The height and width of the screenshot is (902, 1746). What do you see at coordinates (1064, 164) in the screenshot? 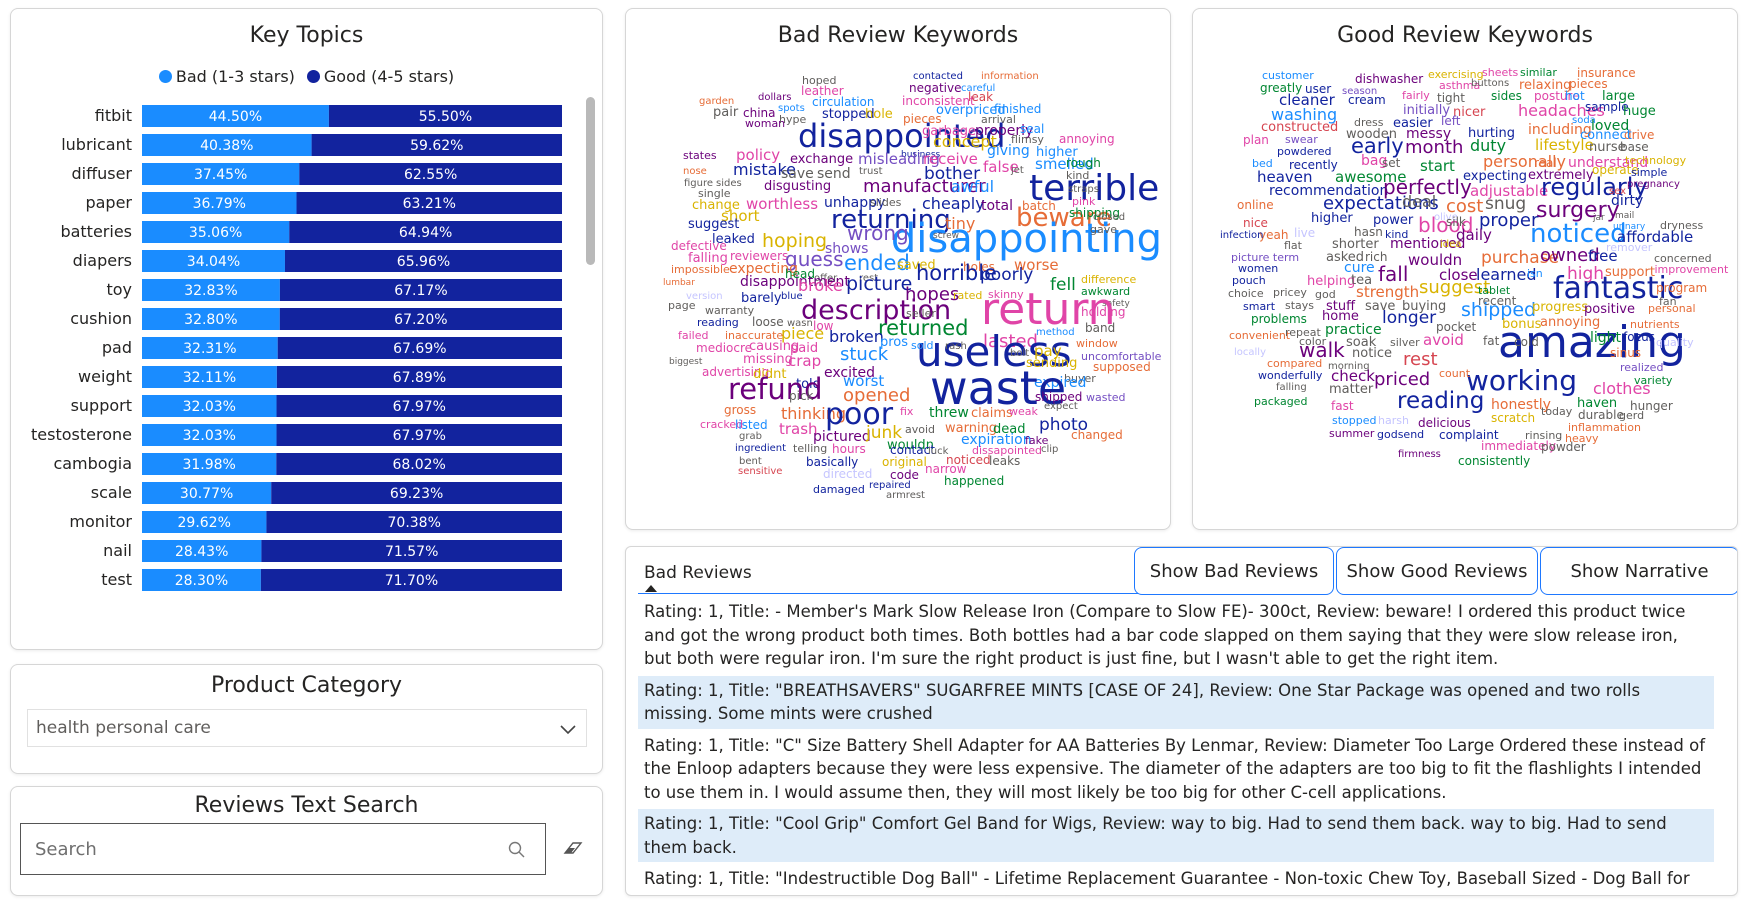
I see `word-cloud-word: smelled` at bounding box center [1064, 164].